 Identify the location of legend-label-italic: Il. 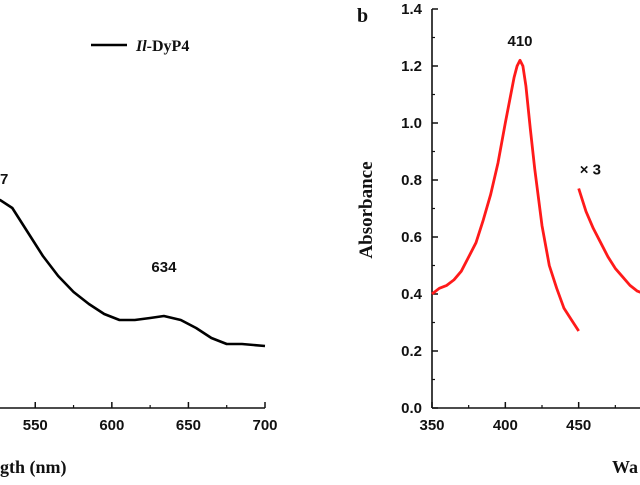
(141, 46).